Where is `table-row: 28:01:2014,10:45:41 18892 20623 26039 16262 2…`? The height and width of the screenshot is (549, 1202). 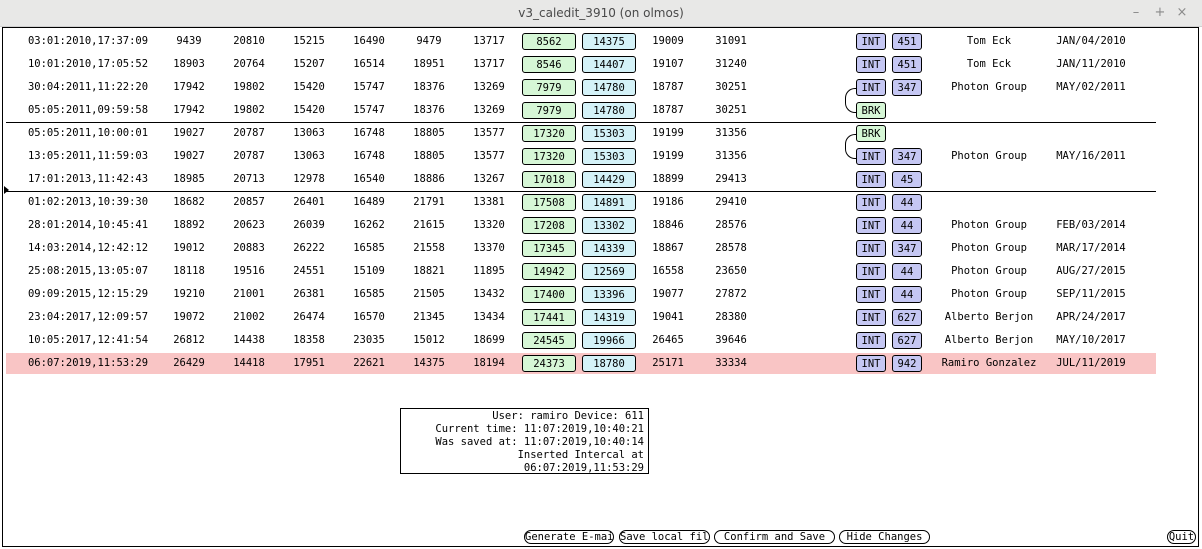
table-row: 28:01:2014,10:45:41 18892 20623 26039 16262 2… is located at coordinates (581, 225).